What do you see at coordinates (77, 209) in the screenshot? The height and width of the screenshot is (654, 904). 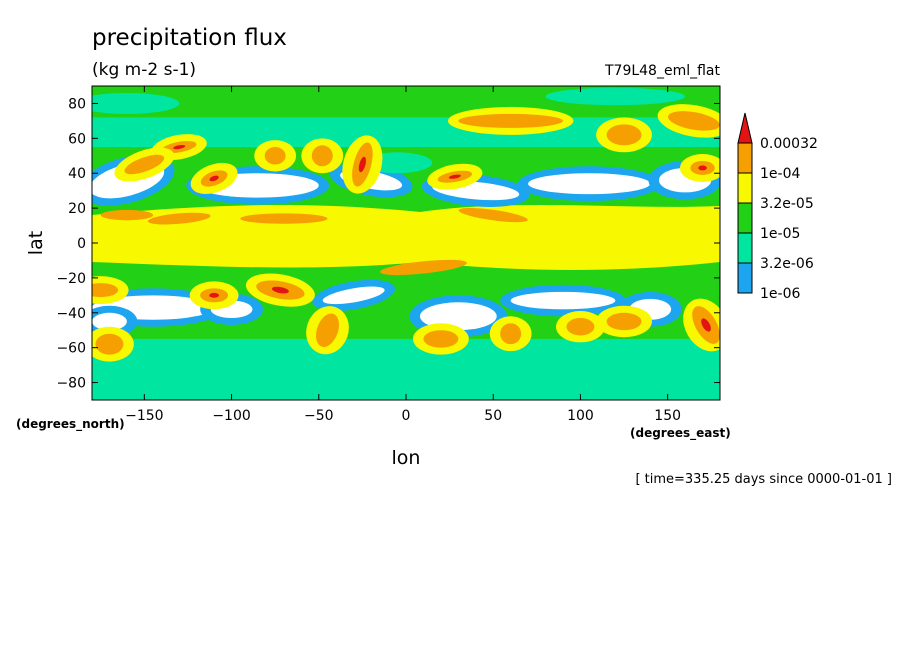 I see `y-tick-label: 20` at bounding box center [77, 209].